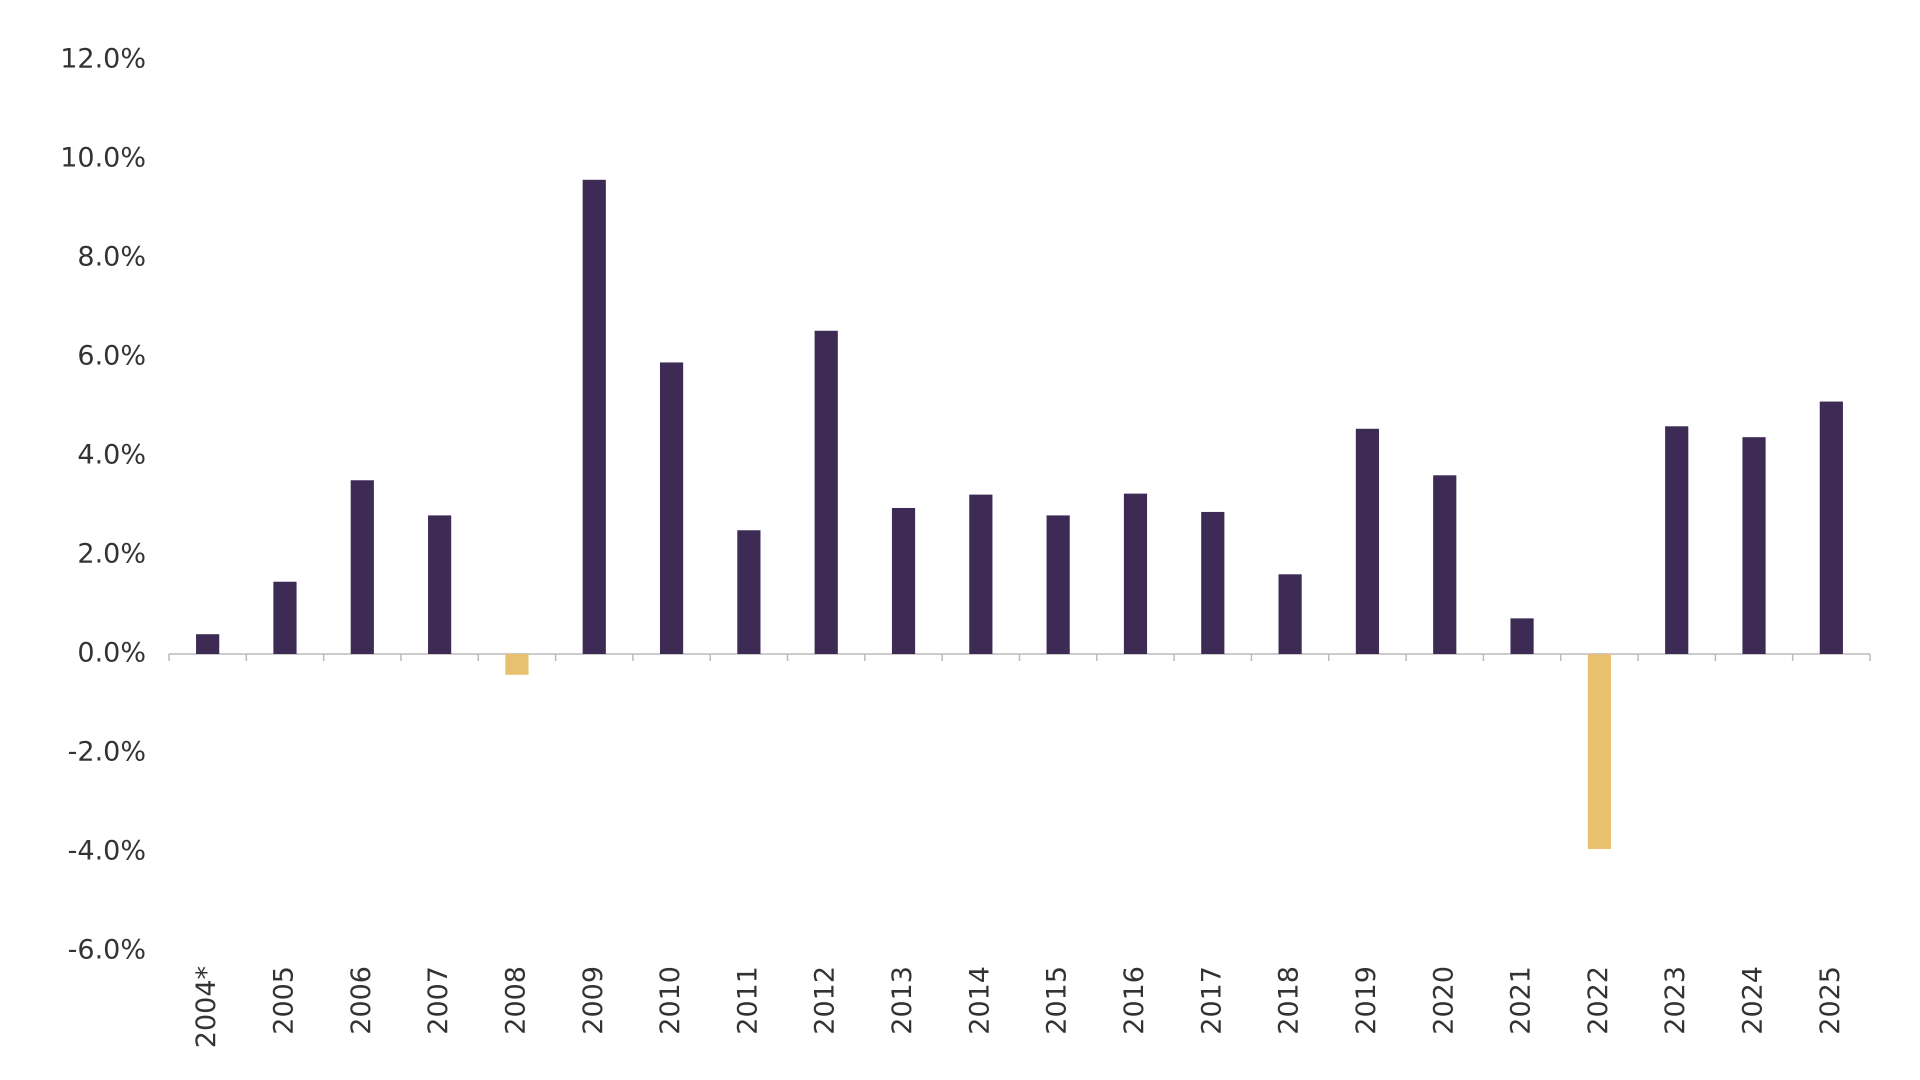  I want to click on x-tick-label: 2024, so click(1753, 1000).